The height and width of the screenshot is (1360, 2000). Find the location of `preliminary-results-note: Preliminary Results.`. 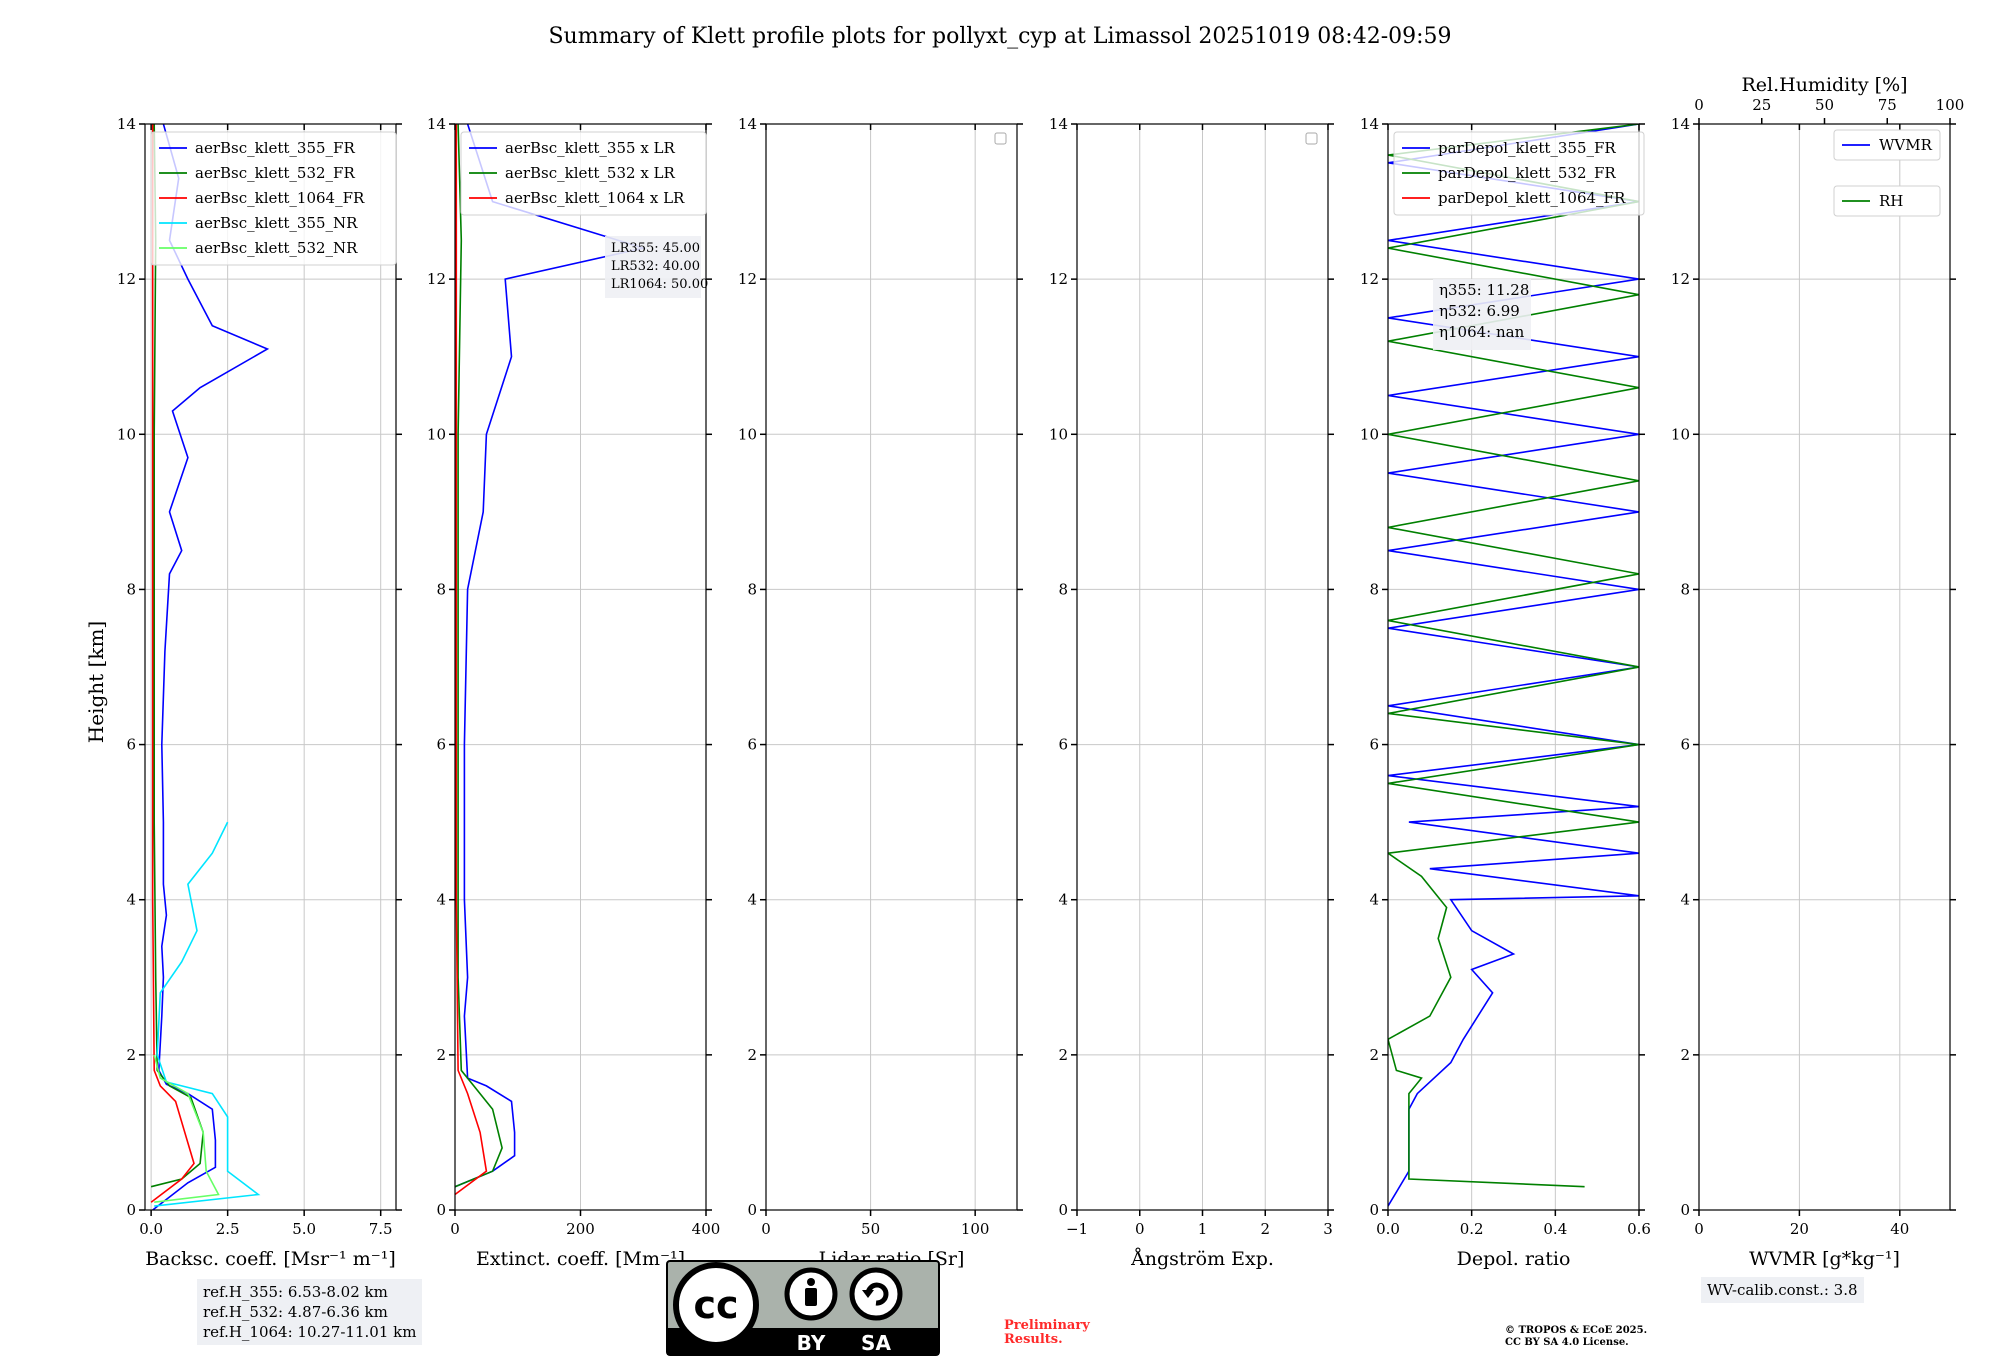

preliminary-results-note: Preliminary Results. is located at coordinates (1047, 1333).